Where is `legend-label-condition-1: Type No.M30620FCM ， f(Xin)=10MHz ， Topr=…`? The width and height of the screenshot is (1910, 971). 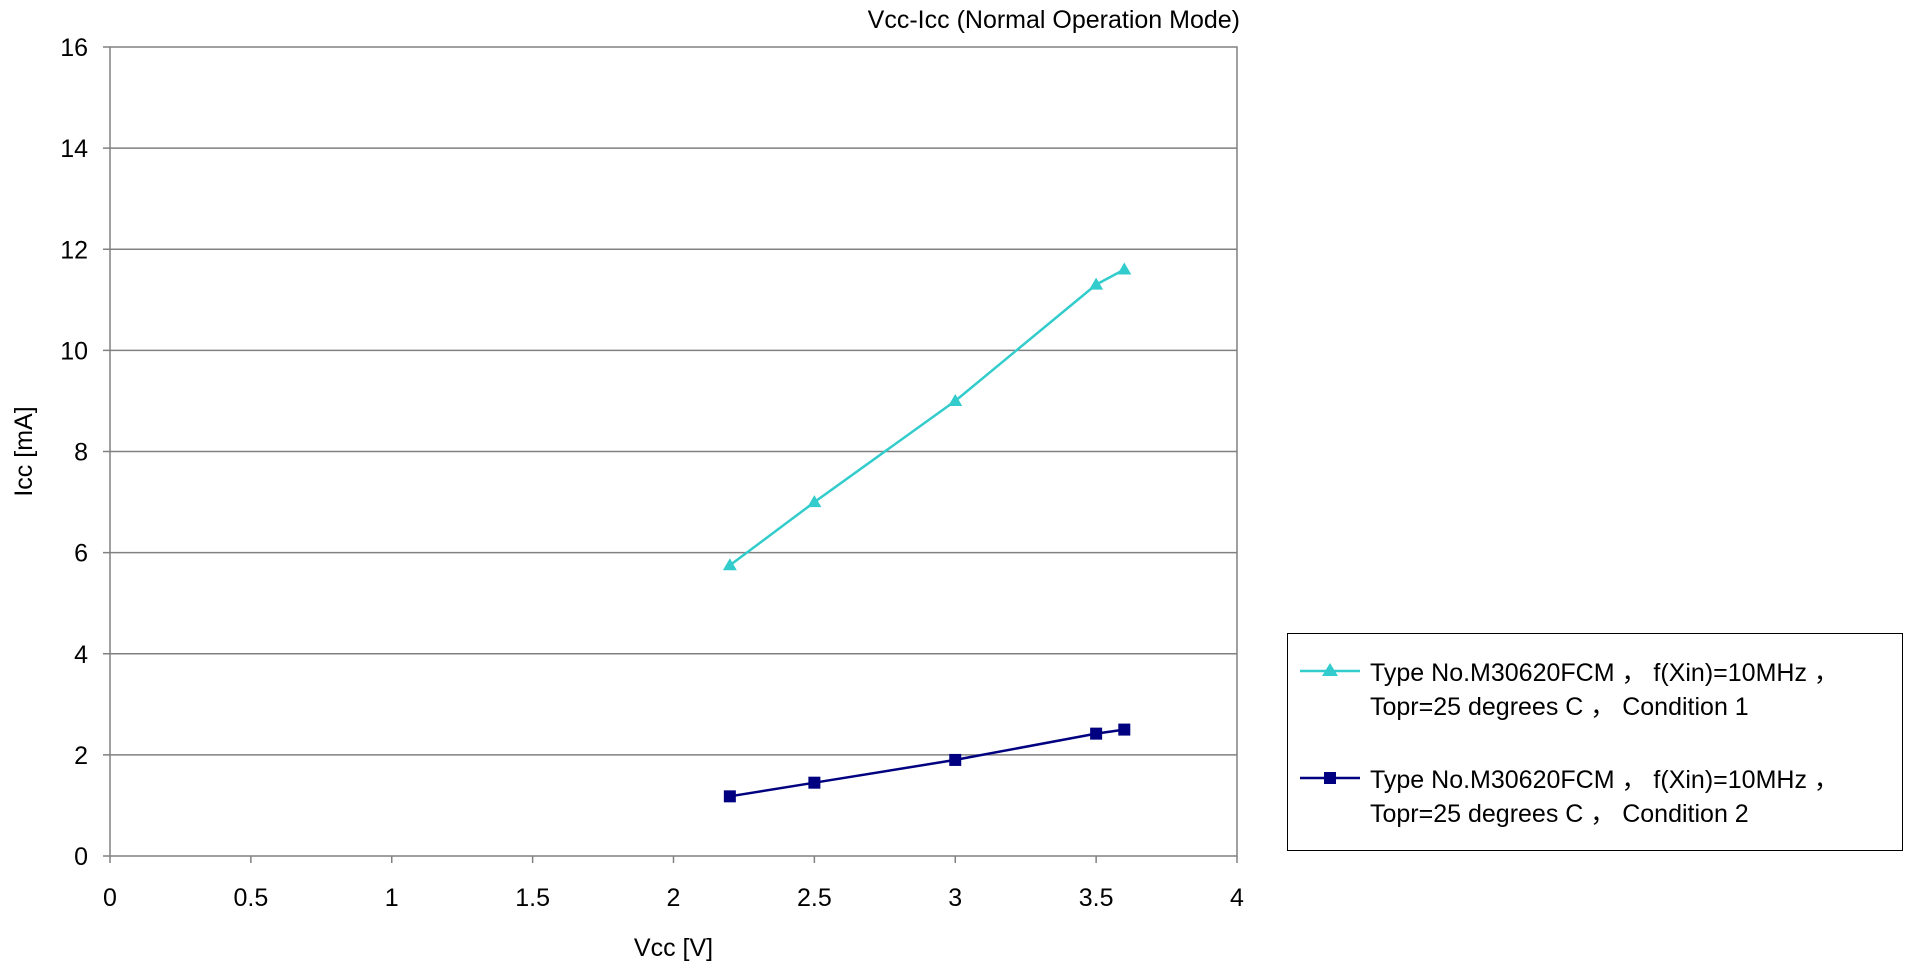
legend-label-condition-1: Type No.M30620FCM ， f(Xin)=10MHz ， Topr=… is located at coordinates (1604, 690).